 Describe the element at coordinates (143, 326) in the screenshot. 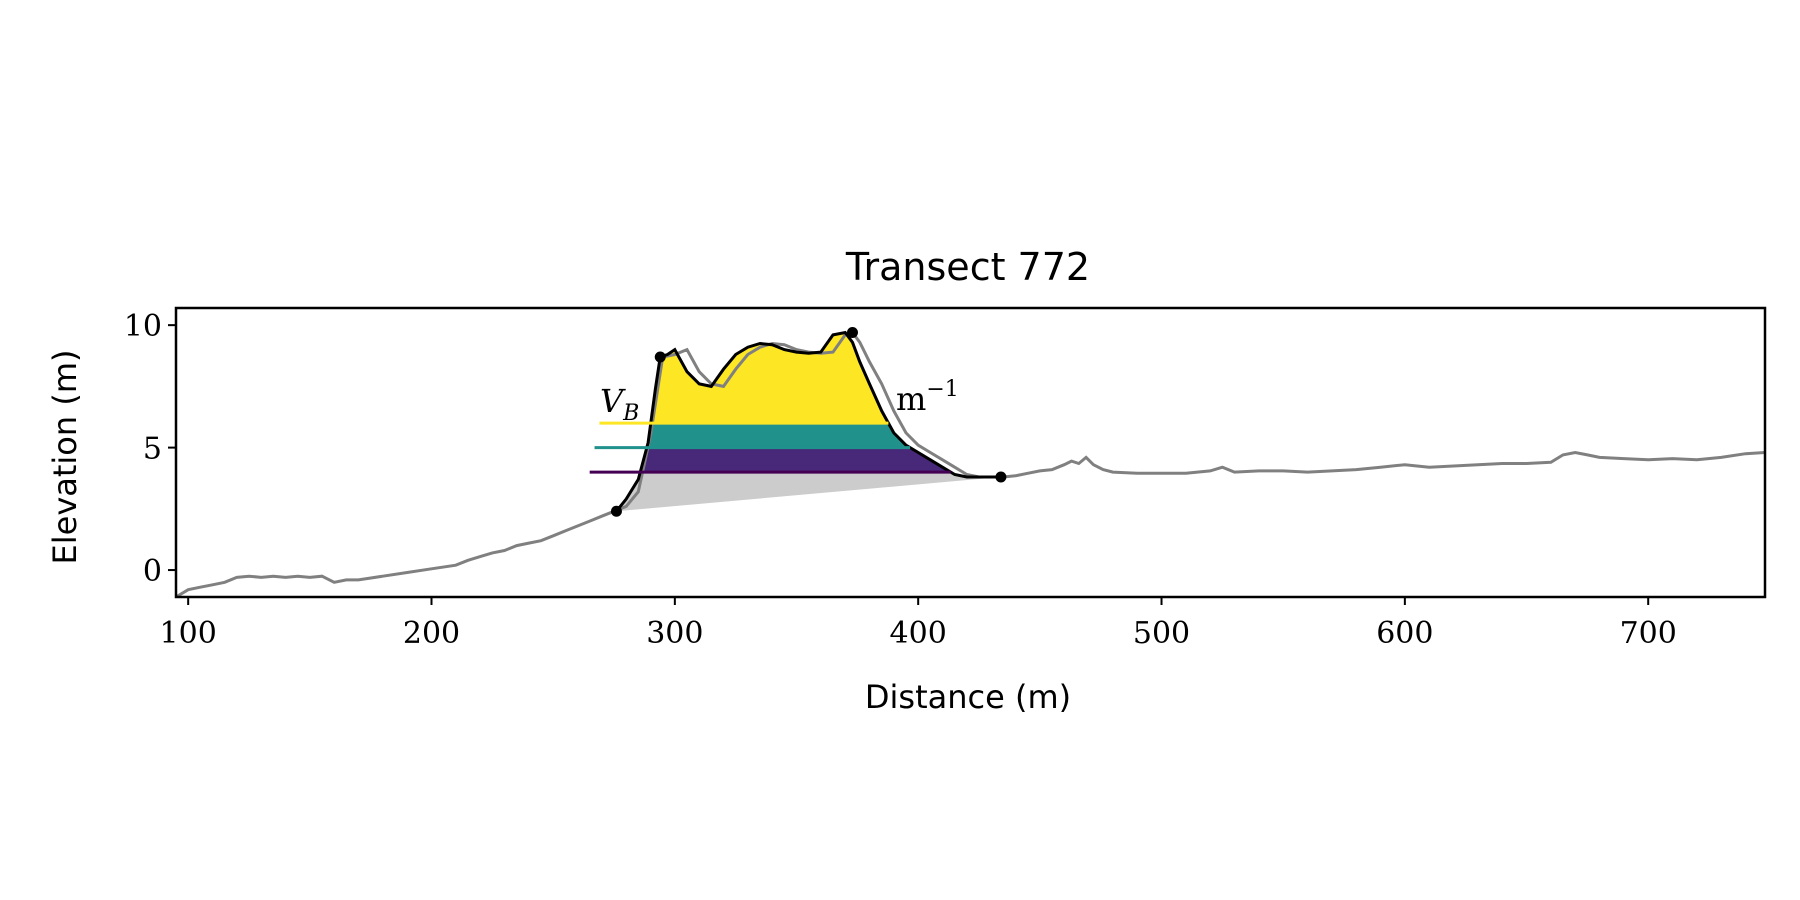

I see `y-tick-label-10: 10` at that location.